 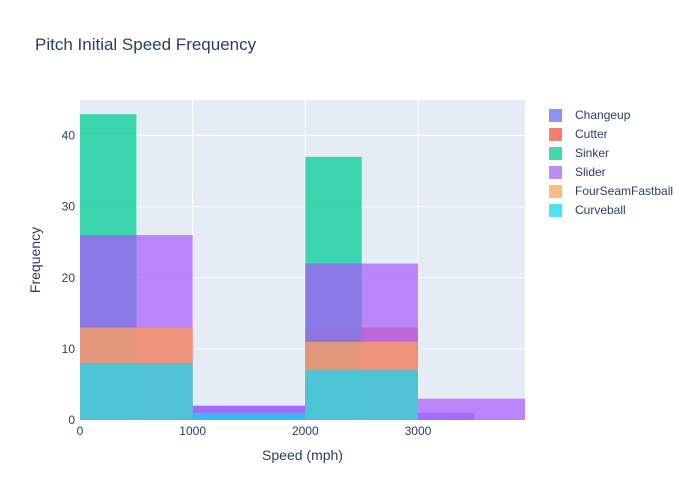 I want to click on legend-item-sinker: Sinker, so click(x=579, y=153).